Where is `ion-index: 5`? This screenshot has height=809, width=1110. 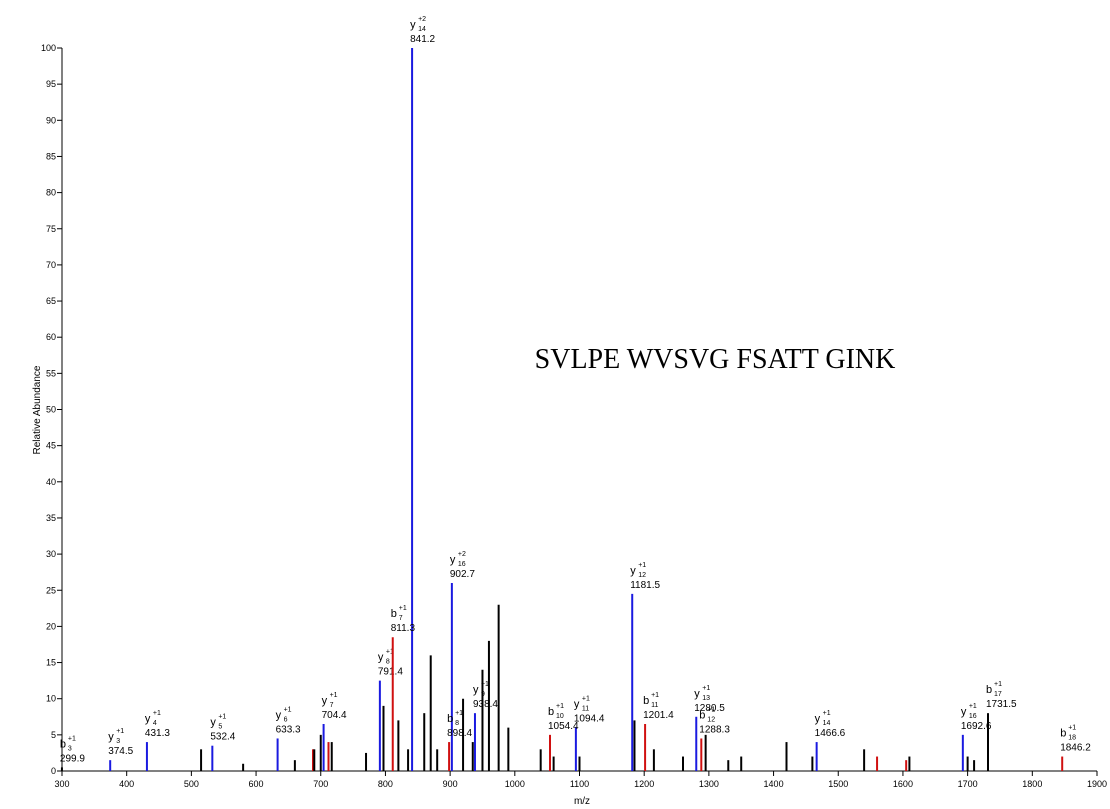 ion-index: 5 is located at coordinates (220, 727).